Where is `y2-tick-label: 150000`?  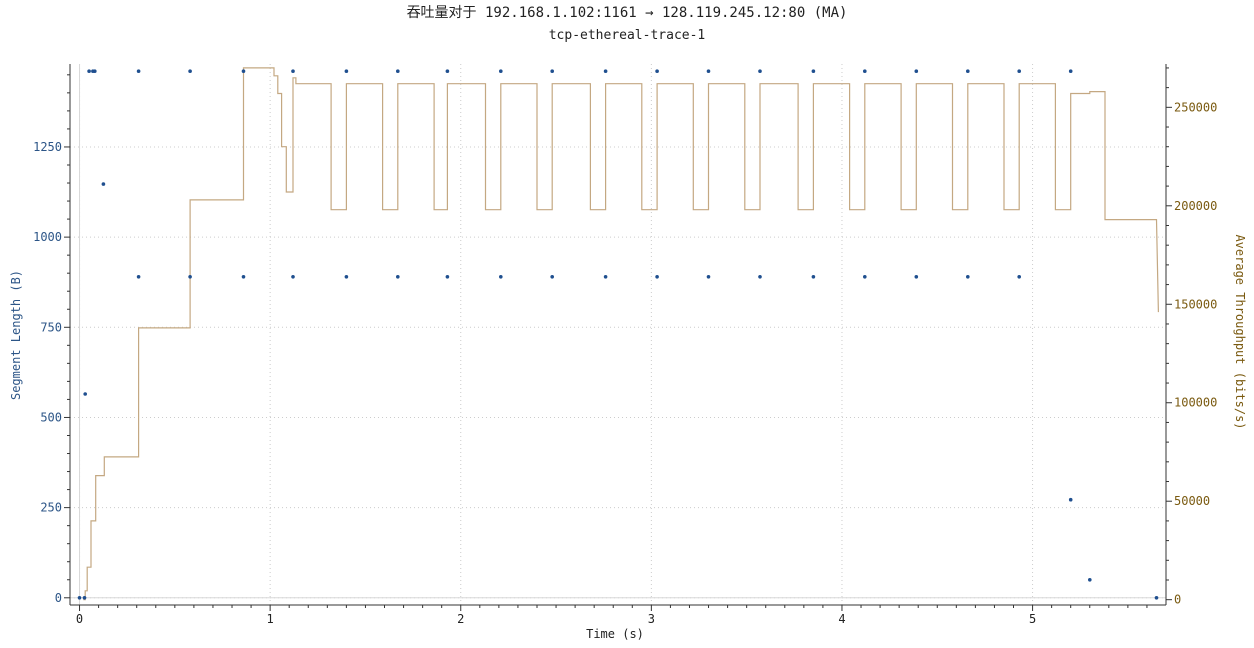
y2-tick-label: 150000 is located at coordinates (1195, 304).